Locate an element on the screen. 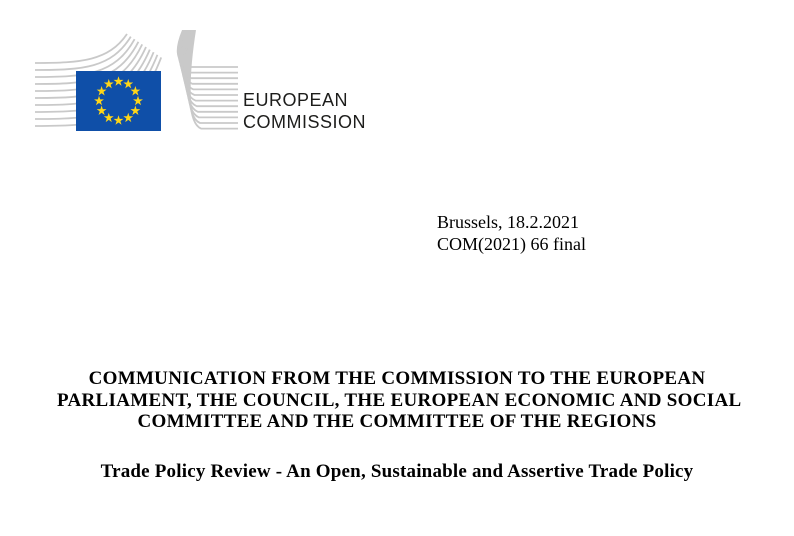  eu-flag-icon is located at coordinates (118, 101).